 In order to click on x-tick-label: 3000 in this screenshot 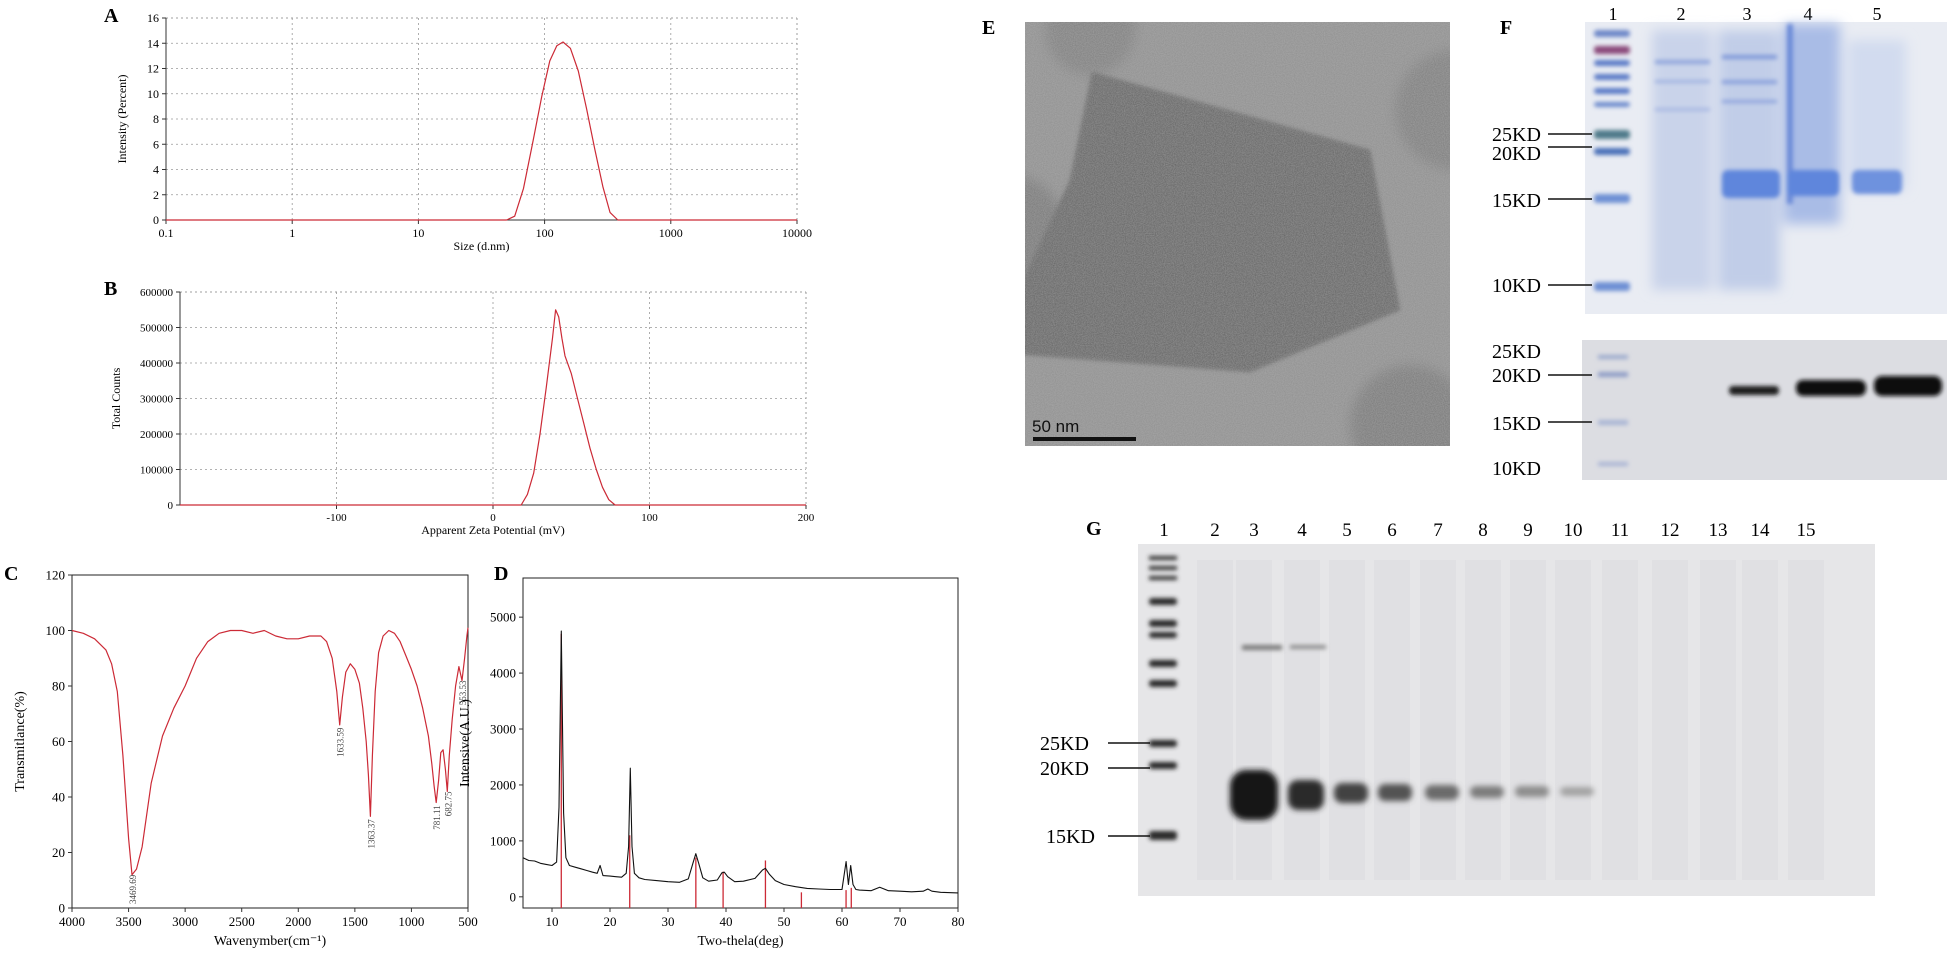, I will do `click(185, 921)`.